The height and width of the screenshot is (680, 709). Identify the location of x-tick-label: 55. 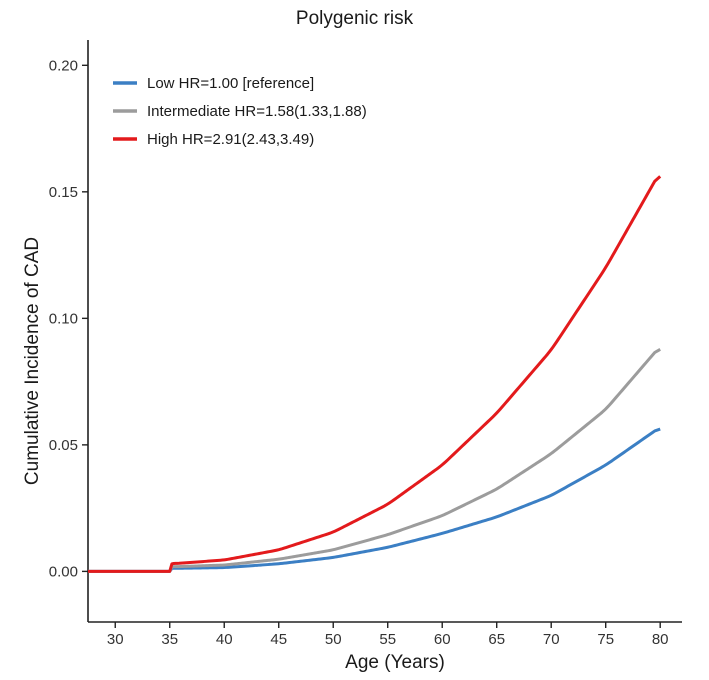
(387, 639).